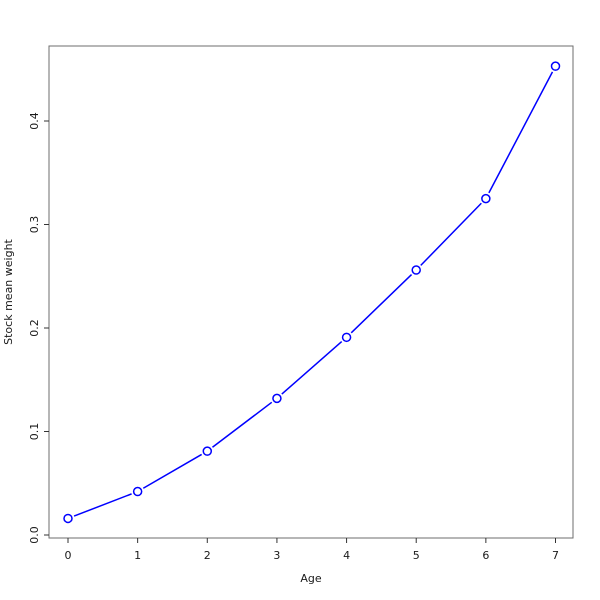  I want to click on y-tick-label: 0.3, so click(34, 225).